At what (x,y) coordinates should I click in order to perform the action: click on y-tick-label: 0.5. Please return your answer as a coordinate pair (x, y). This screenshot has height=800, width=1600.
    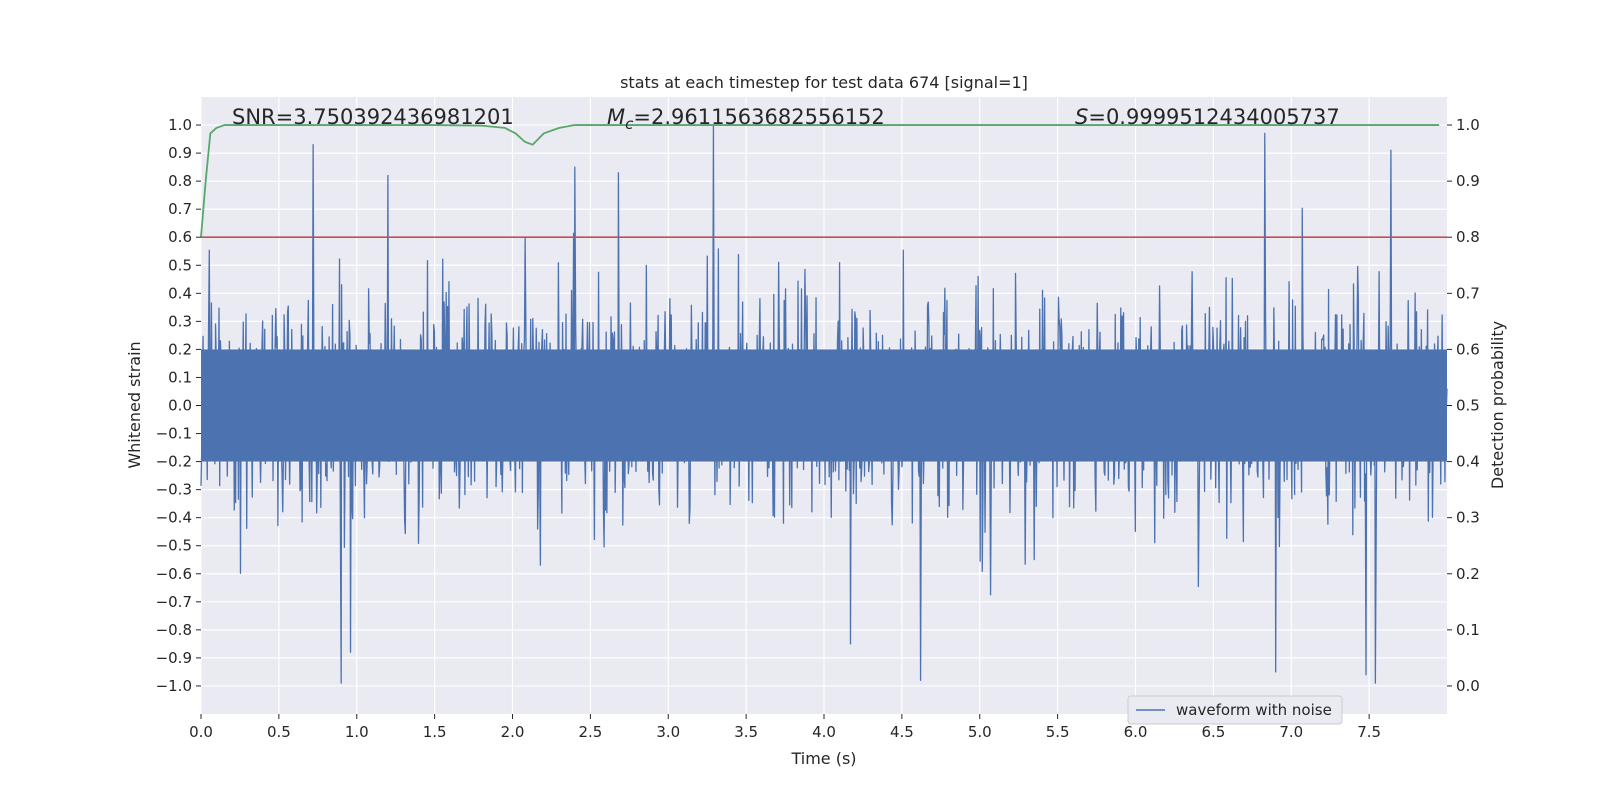
    Looking at the image, I should click on (180, 265).